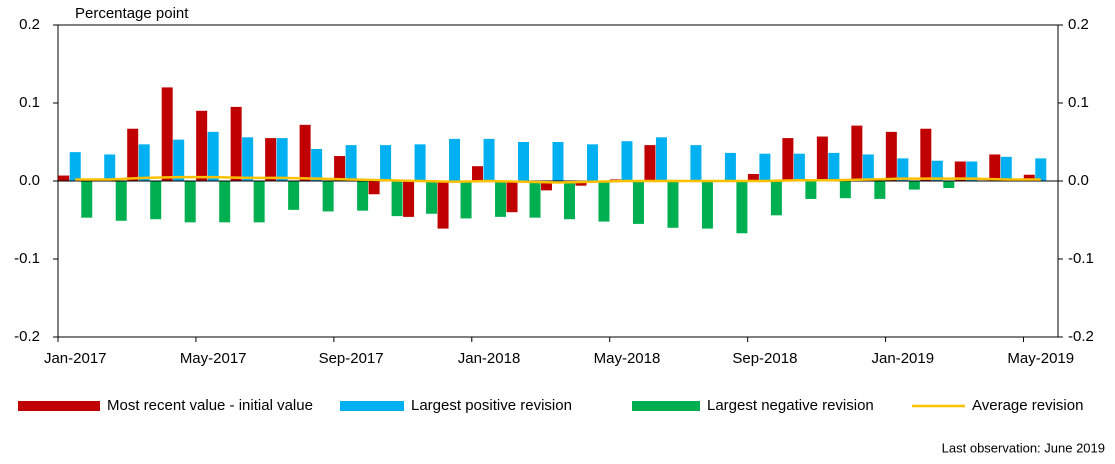 This screenshot has width=1115, height=464. I want to click on x-tick-label: May-2017, so click(213, 358).